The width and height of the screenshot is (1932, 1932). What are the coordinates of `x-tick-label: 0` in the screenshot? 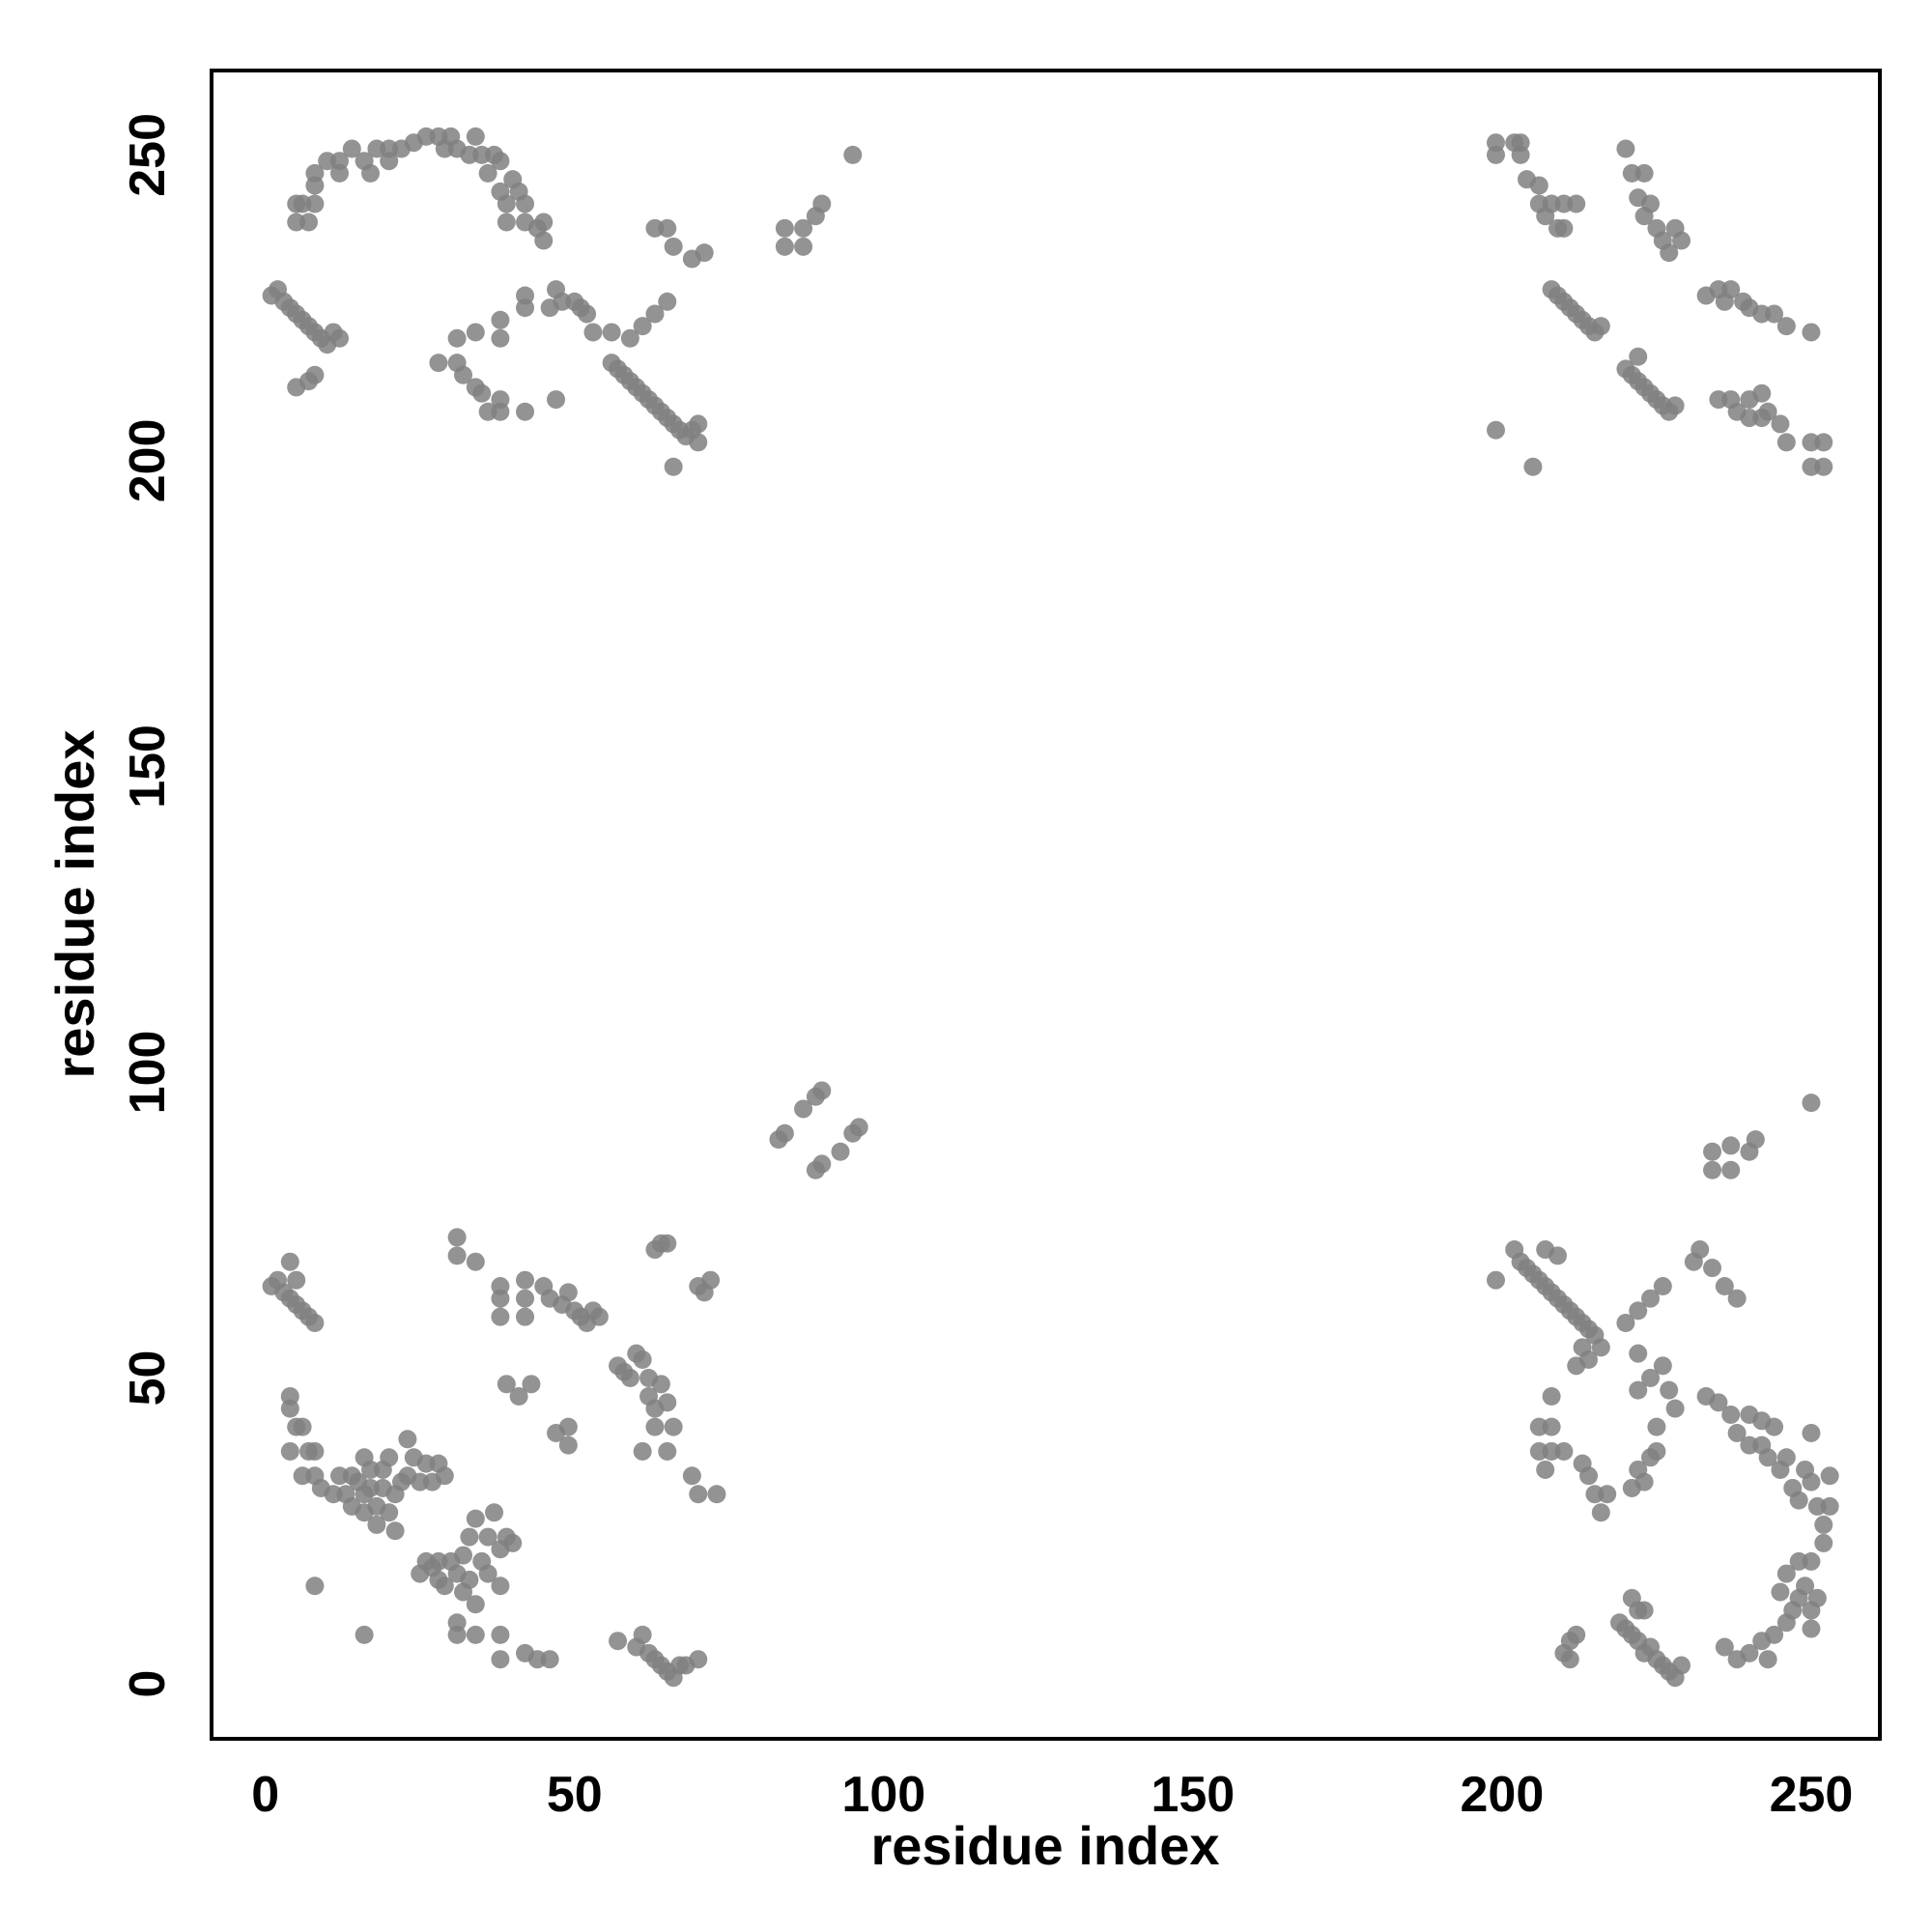 It's located at (265, 1795).